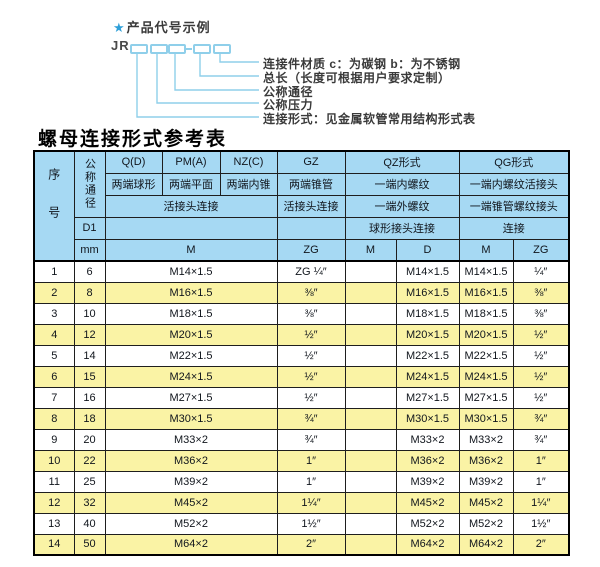  What do you see at coordinates (54, 376) in the screenshot?
I see `cell-serial-no: 6` at bounding box center [54, 376].